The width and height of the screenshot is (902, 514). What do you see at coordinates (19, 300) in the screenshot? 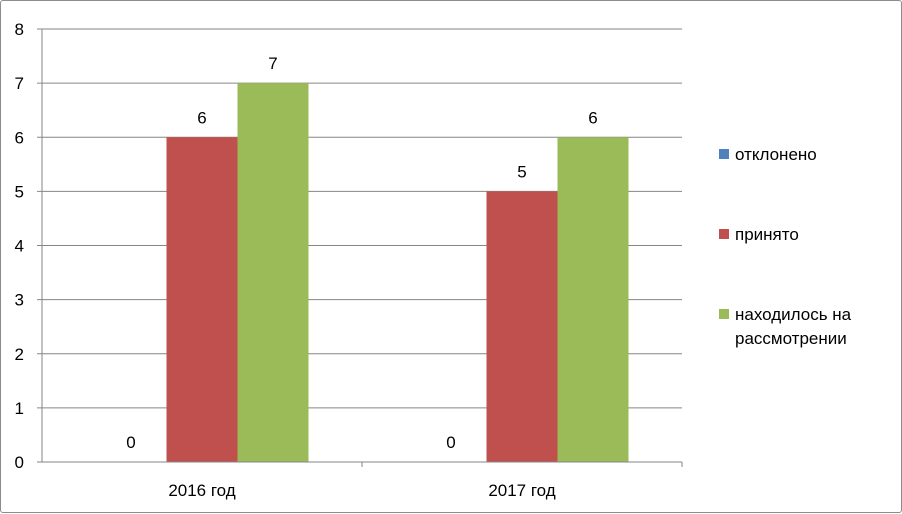
I see `y-tick-label: 3` at bounding box center [19, 300].